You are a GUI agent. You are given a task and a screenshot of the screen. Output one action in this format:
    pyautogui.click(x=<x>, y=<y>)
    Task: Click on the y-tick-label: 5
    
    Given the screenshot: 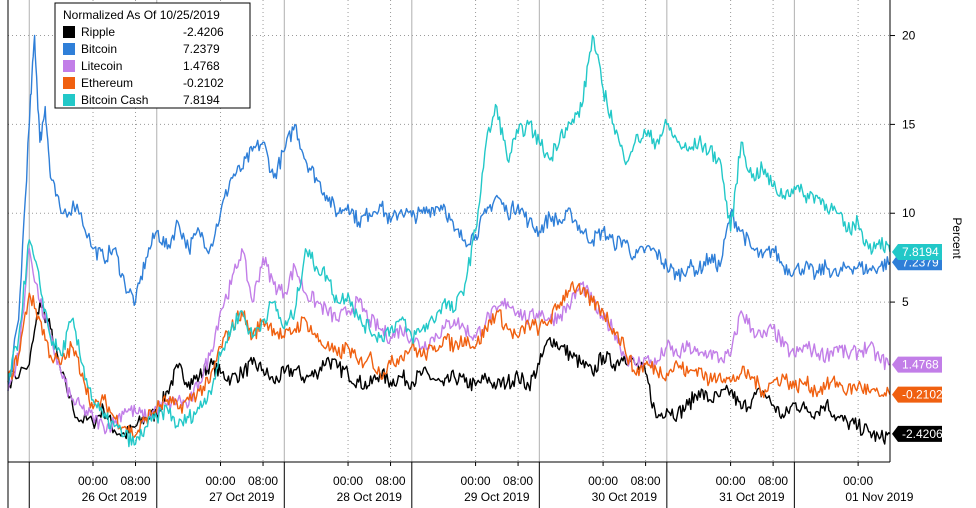 What is the action you would take?
    pyautogui.click(x=905, y=302)
    